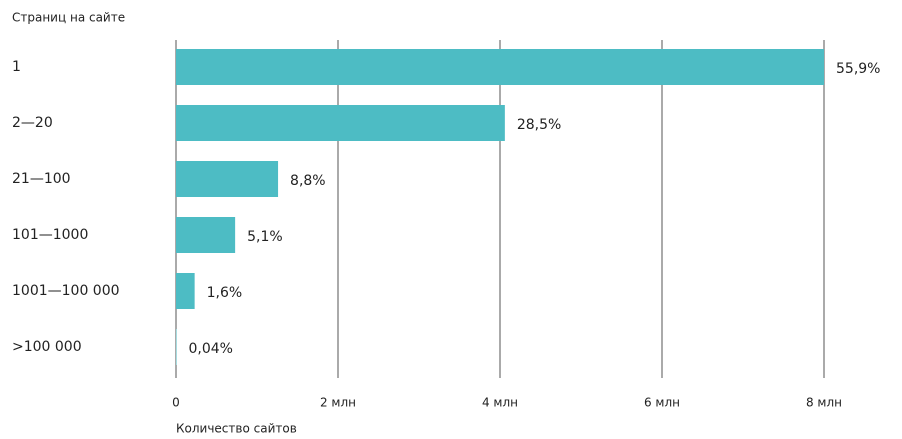  Describe the element at coordinates (338, 403) in the screenshot. I see `x-tick-label: 2 млн` at that location.